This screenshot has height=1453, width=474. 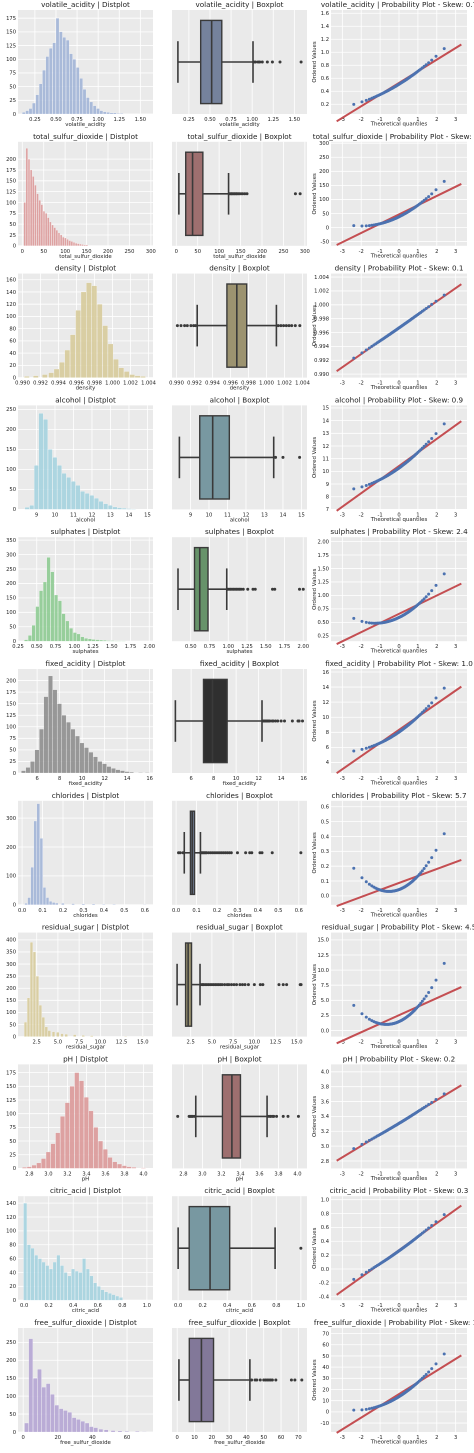 I want to click on distplot-x-tick-label: 6, so click(x=36, y=779).